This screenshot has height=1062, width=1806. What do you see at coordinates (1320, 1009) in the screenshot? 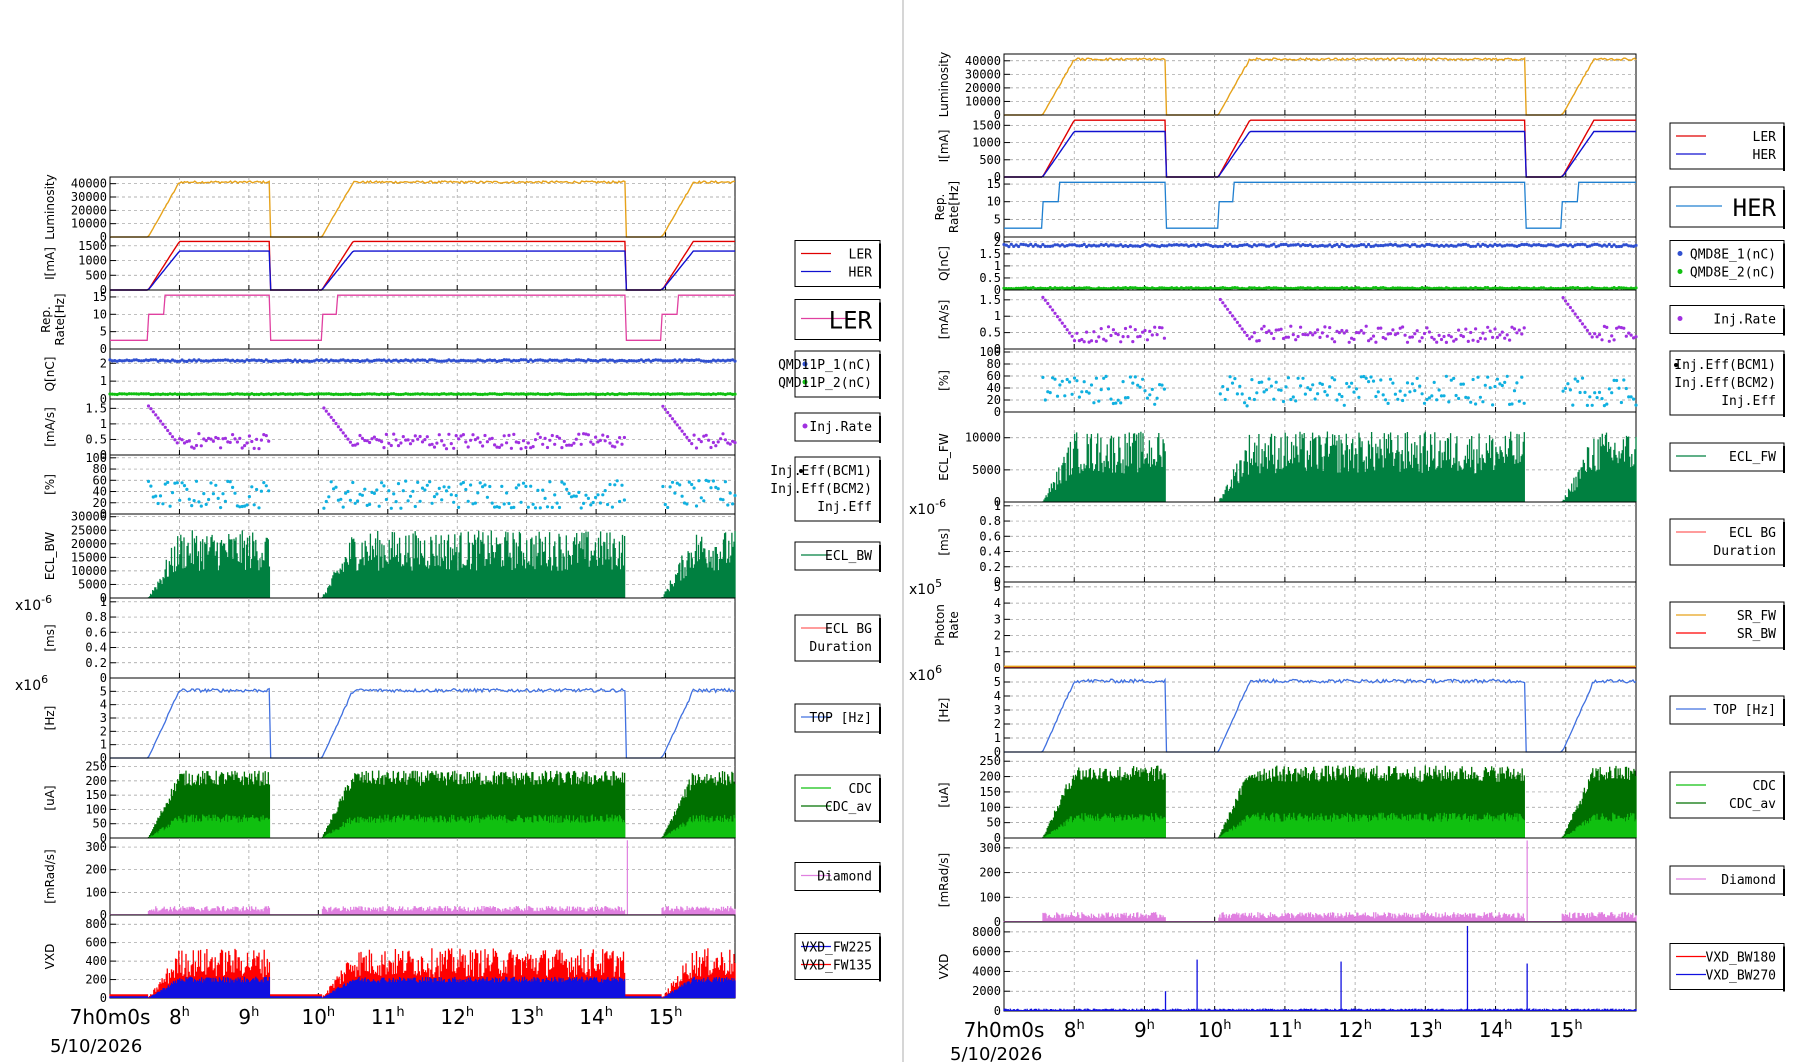
I see `vxd-blue-series-band` at bounding box center [1320, 1009].